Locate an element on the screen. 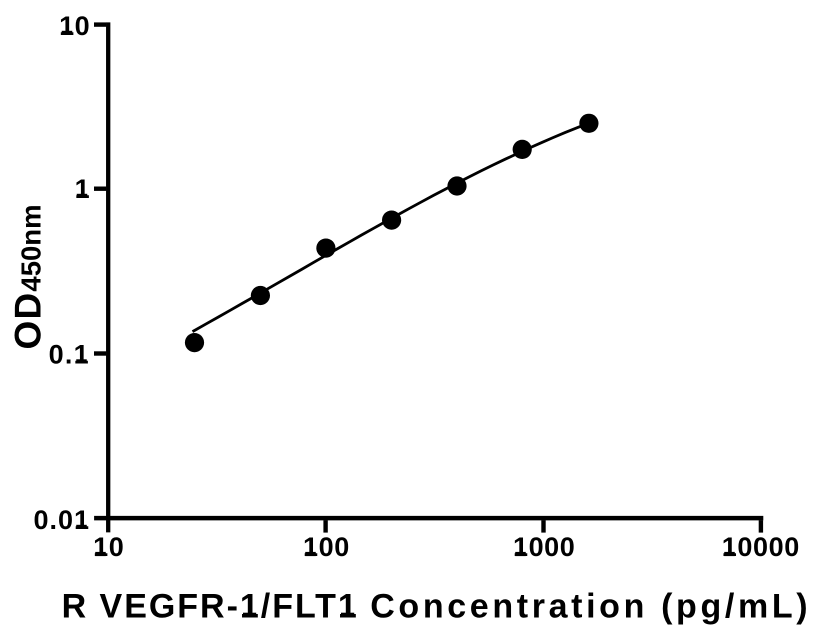 This screenshot has height=640, width=816. svg-text: 10000 is located at coordinates (761, 547).